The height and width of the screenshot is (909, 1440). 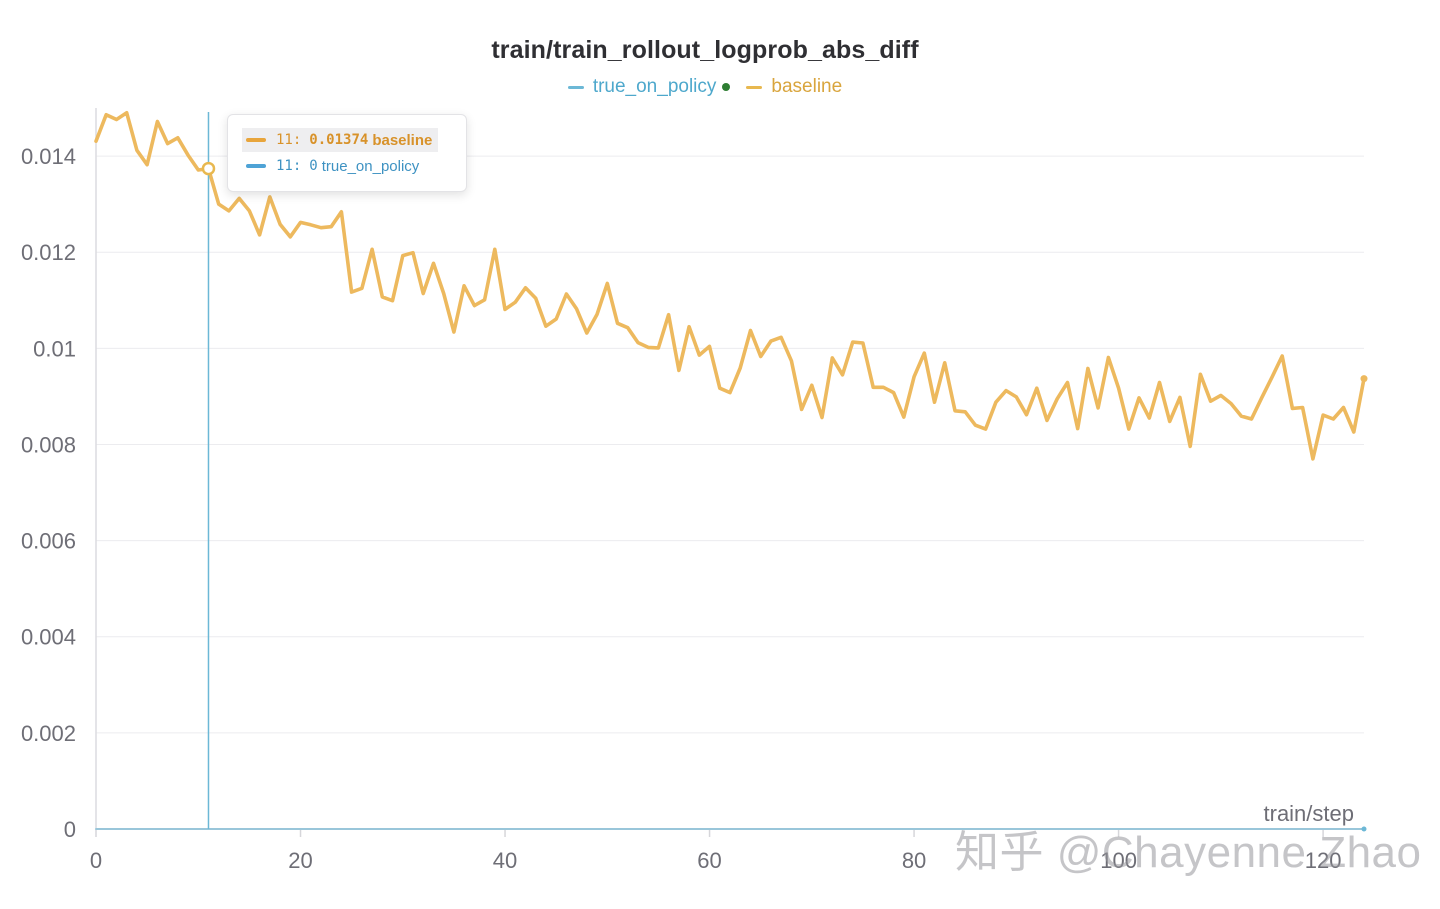 I want to click on x-axis-title: train/step, so click(x=1309, y=813).